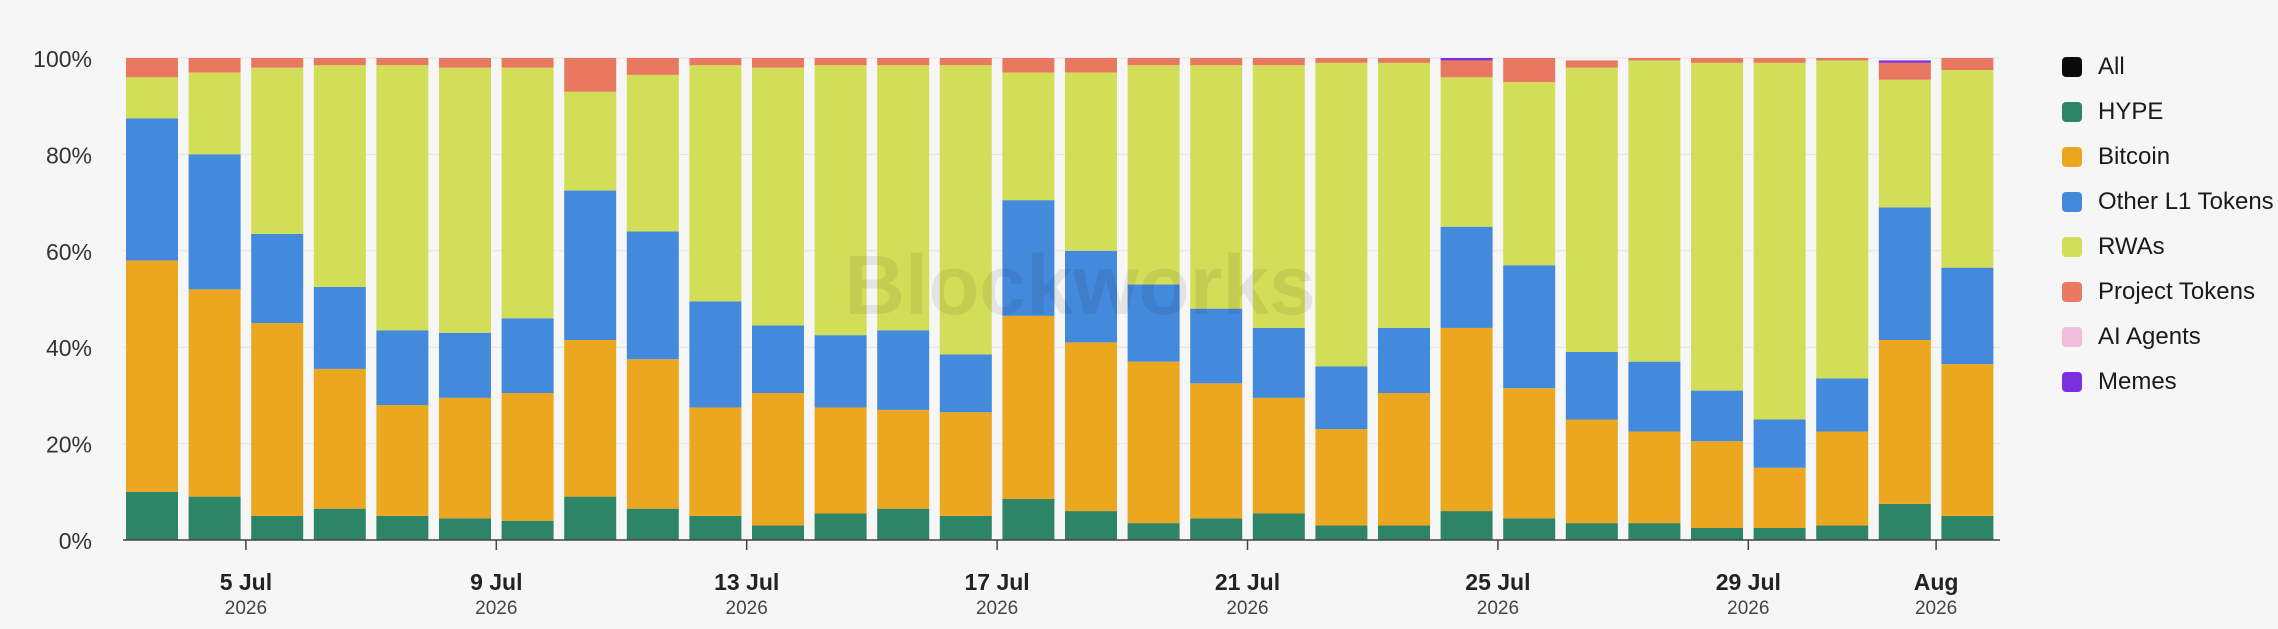 The width and height of the screenshot is (2278, 629). What do you see at coordinates (1466, 59) in the screenshot?
I see `bar-segment-memes` at bounding box center [1466, 59].